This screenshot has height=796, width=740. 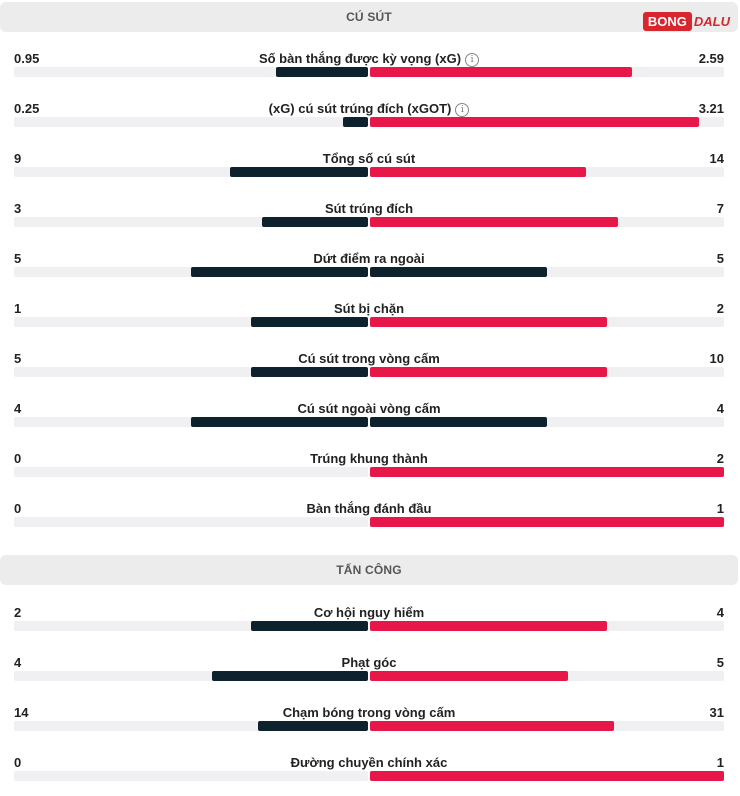 I want to click on stat-label: Dứt điểm ra ngoài, so click(x=369, y=259).